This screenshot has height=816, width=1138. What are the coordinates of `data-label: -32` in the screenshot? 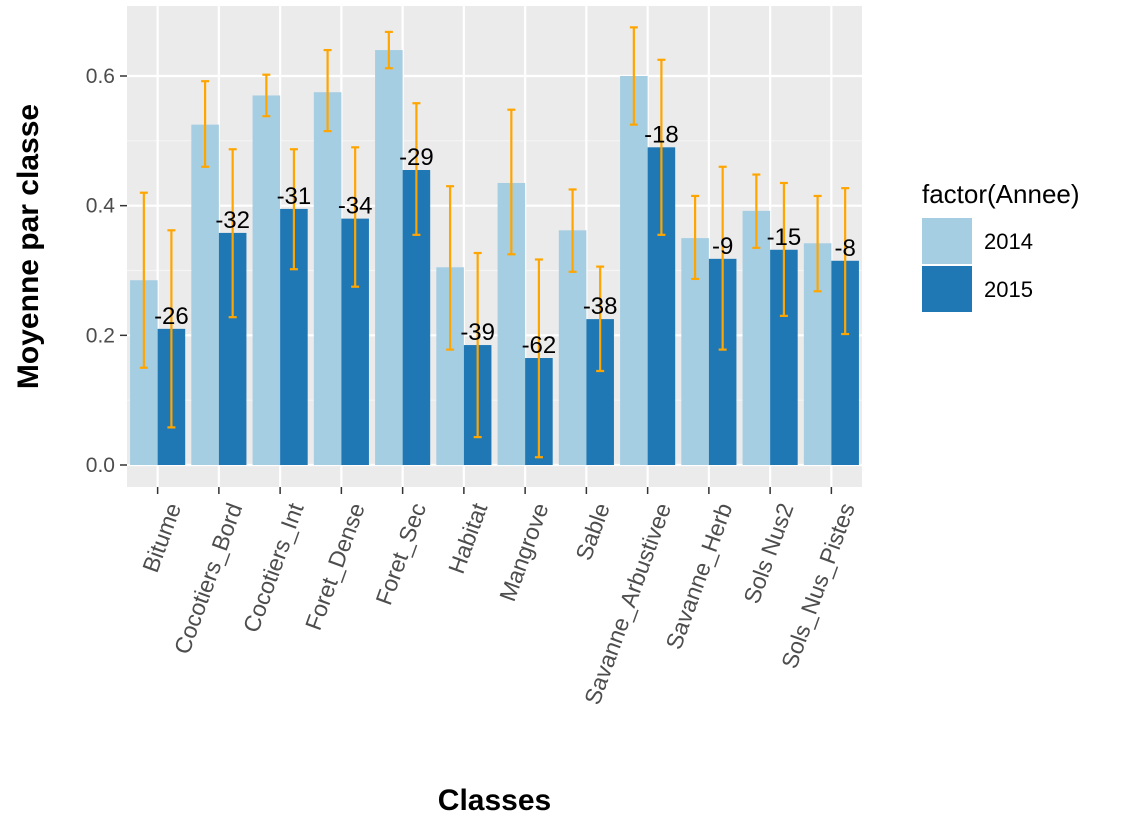 It's located at (232, 220).